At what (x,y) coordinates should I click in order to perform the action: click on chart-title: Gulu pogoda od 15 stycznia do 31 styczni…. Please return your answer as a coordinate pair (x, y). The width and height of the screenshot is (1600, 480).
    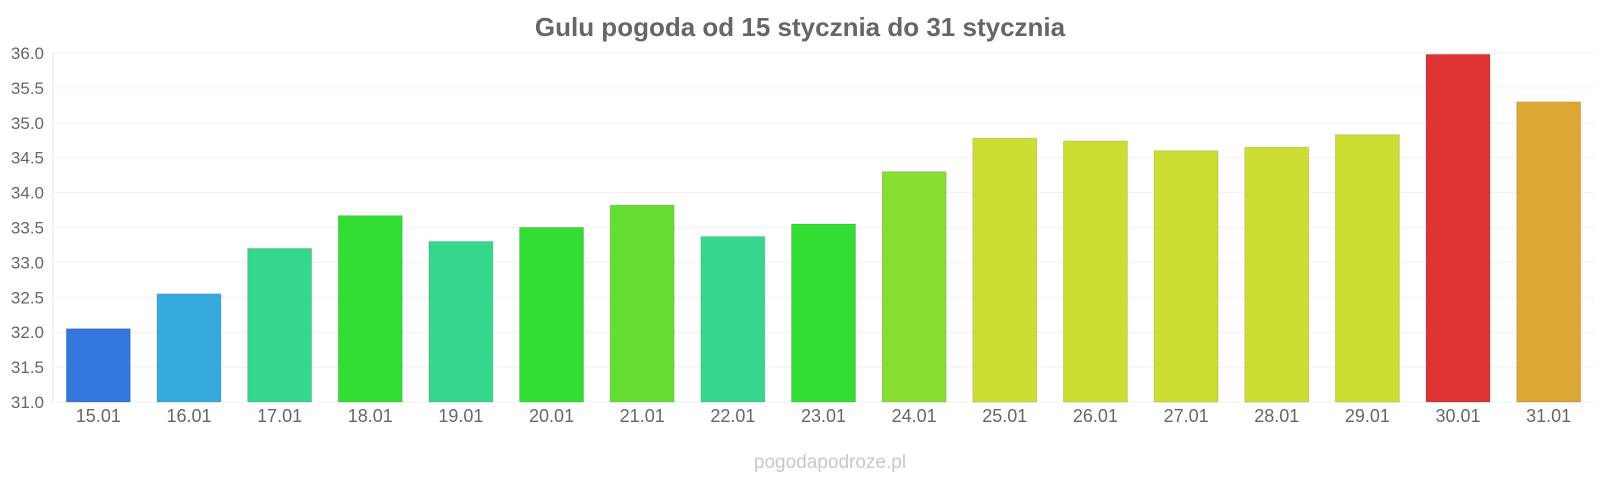
    Looking at the image, I should click on (800, 27).